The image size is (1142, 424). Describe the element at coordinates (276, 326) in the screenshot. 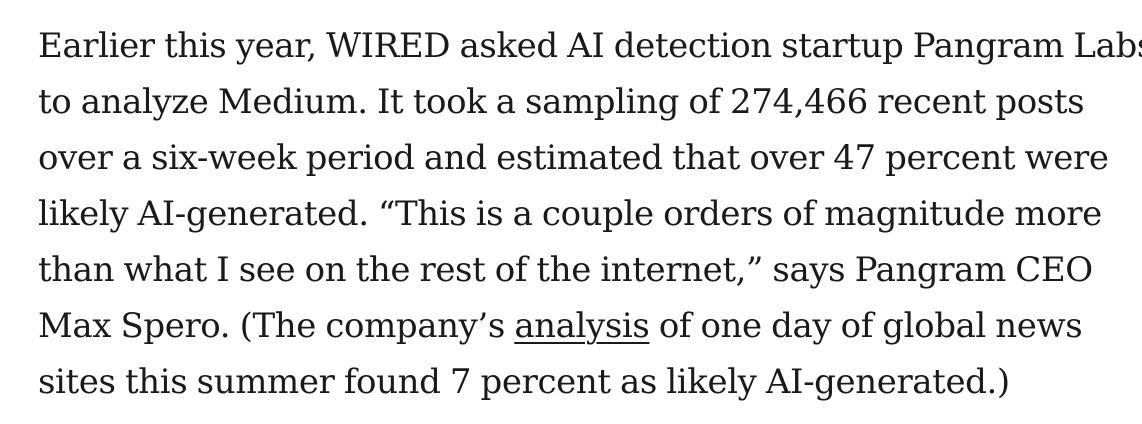

I see `line-6-text-before: Max Spero. (The company’s` at that location.